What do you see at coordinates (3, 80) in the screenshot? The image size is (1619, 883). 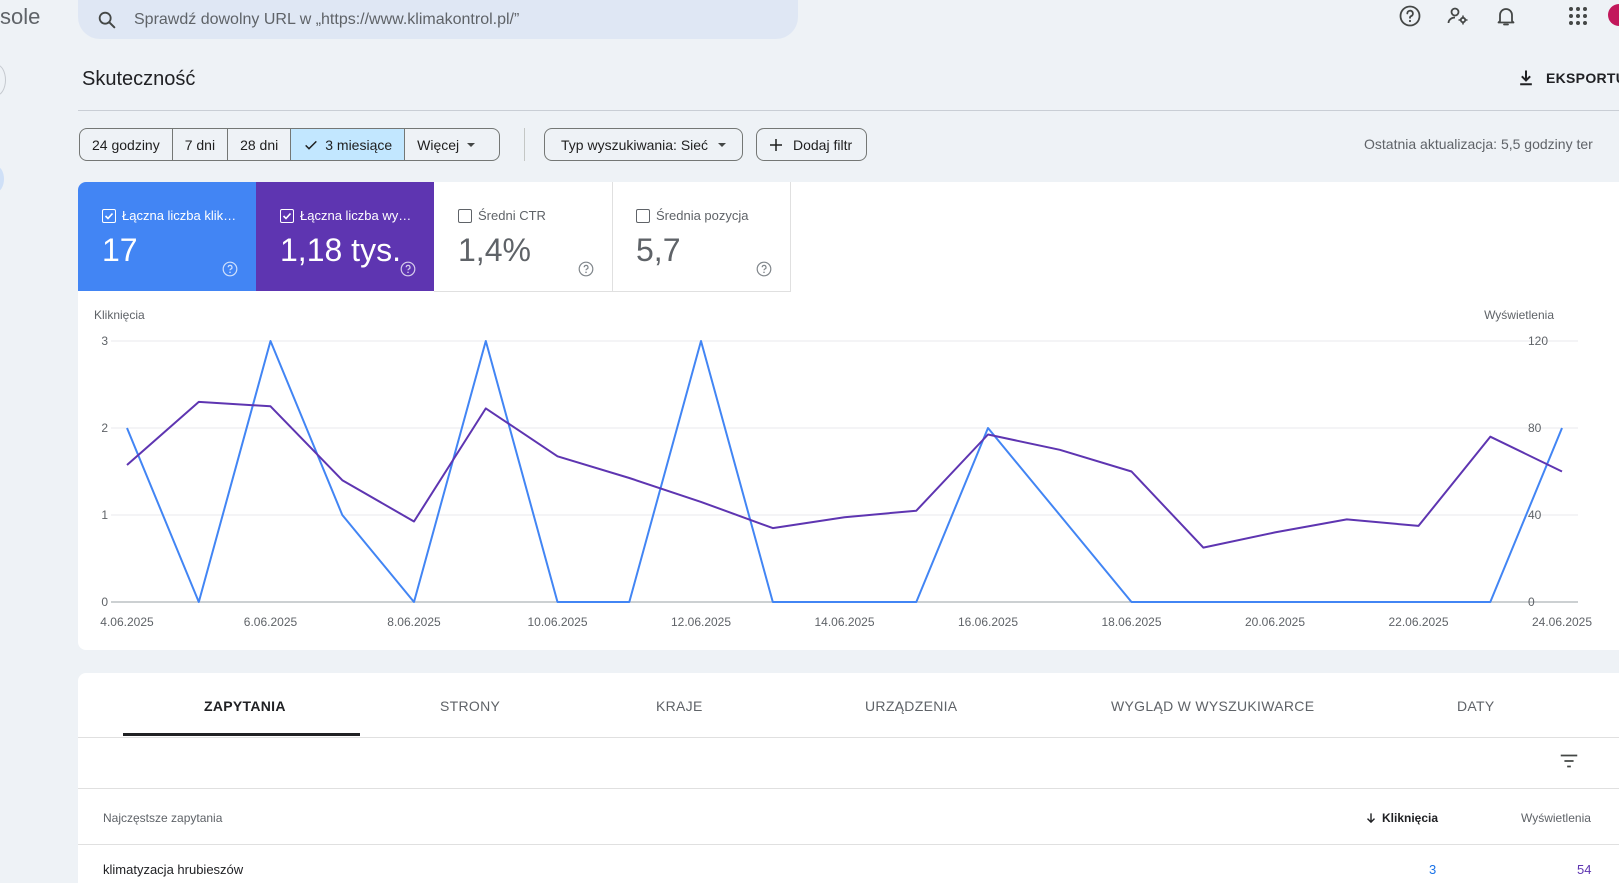 I see `rail-item` at bounding box center [3, 80].